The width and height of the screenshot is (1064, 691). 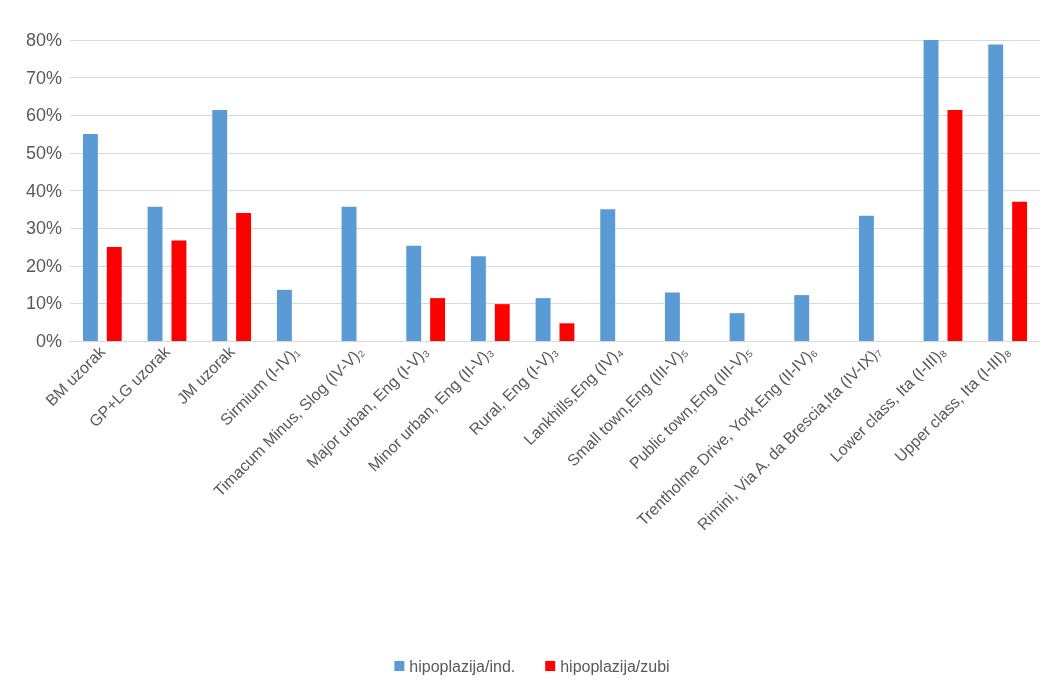 What do you see at coordinates (43, 115) in the screenshot?
I see `y-tick-label: 60%` at bounding box center [43, 115].